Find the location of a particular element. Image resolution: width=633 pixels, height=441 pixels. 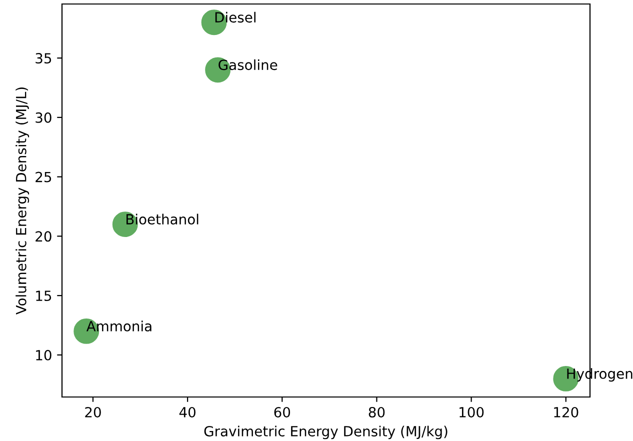

x-tick-label: 40 is located at coordinates (187, 412).